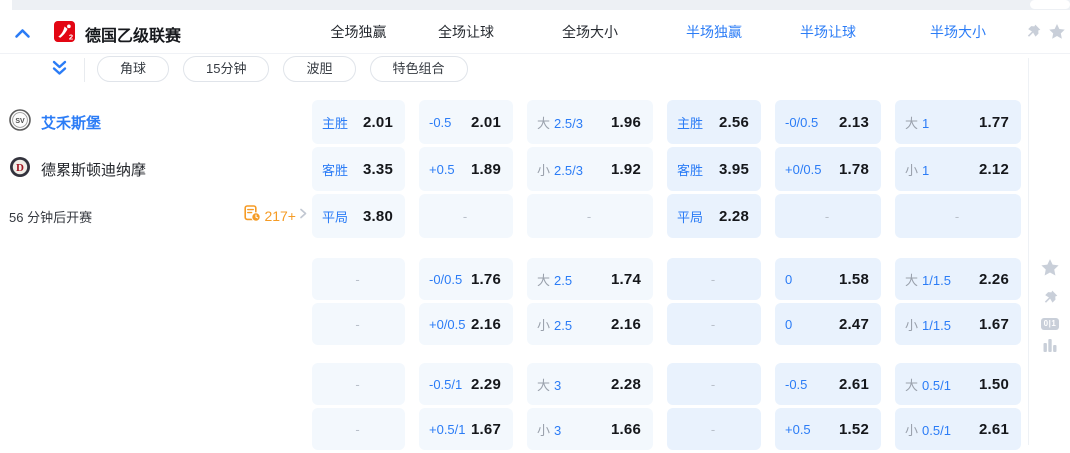 This screenshot has height=453, width=1070. Describe the element at coordinates (734, 122) in the screenshot. I see `odds-value: 2.56` at that location.